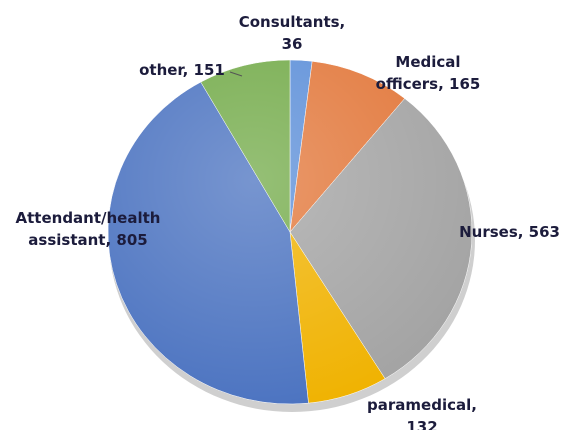  What do you see at coordinates (422, 413) in the screenshot?
I see `data-label: paramedical, 132` at bounding box center [422, 413].